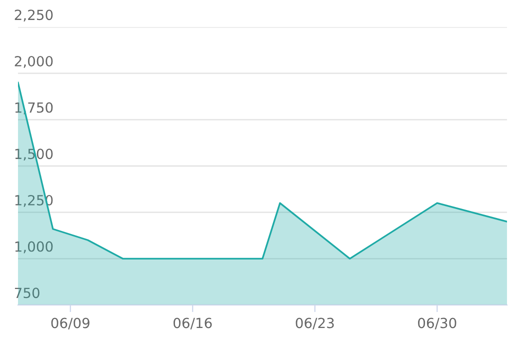  I want to click on x-tick-label: 06/23, so click(315, 324).